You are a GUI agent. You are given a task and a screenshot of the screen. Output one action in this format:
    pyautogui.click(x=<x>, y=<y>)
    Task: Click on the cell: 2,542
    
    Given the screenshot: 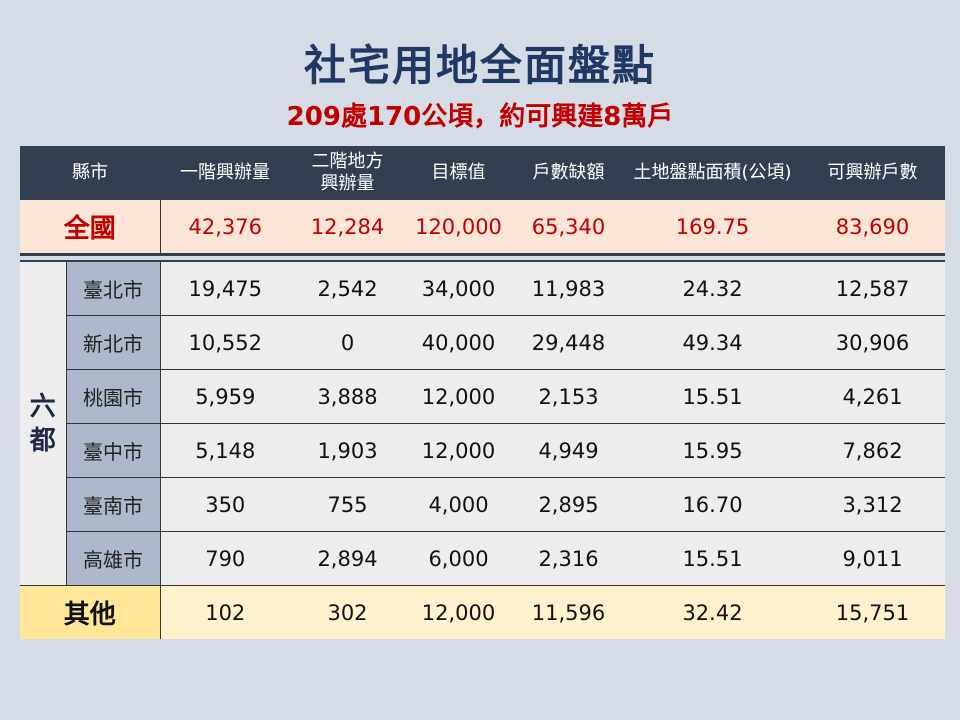 What is the action you would take?
    pyautogui.click(x=347, y=288)
    